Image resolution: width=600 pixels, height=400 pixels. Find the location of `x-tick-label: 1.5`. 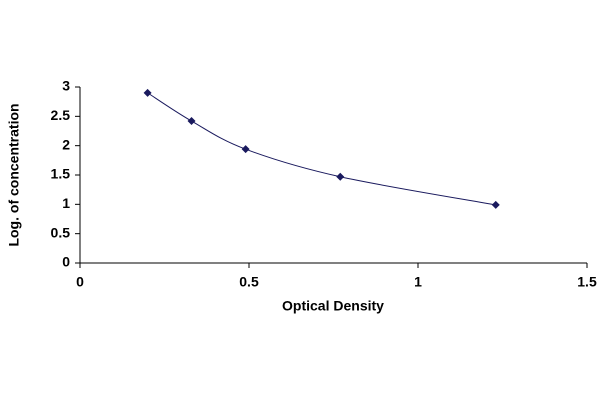

x-tick-label: 1.5 is located at coordinates (587, 282).